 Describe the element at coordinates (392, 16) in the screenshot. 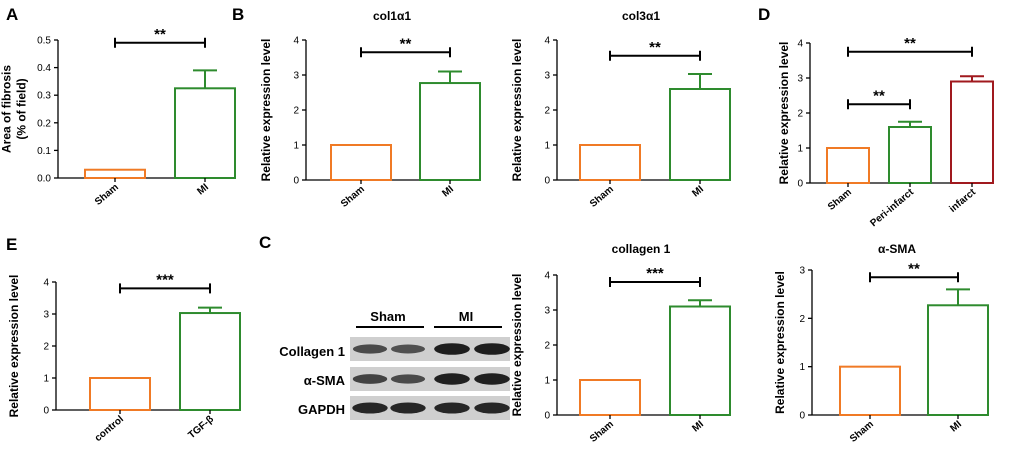

I see `chart-title: col1α1` at that location.